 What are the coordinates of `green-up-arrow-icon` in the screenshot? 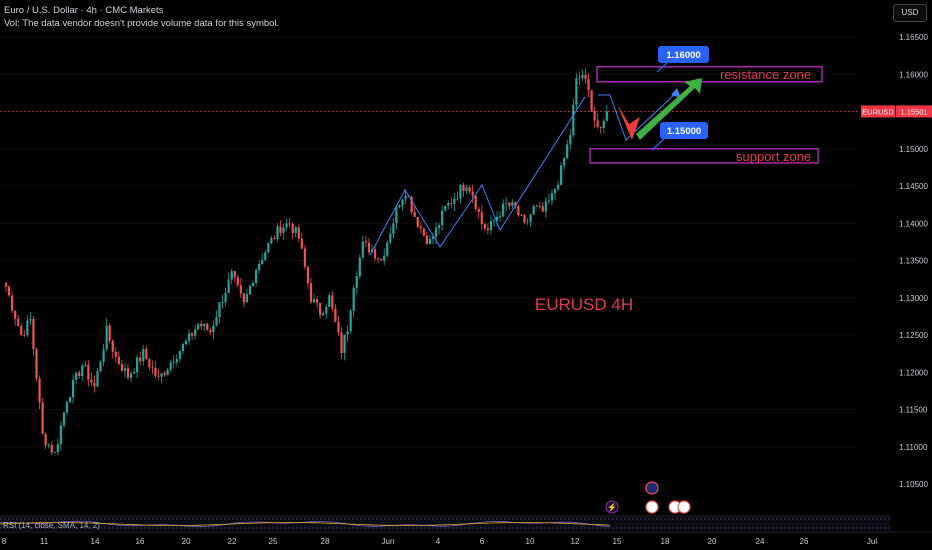 It's located at (669, 109).